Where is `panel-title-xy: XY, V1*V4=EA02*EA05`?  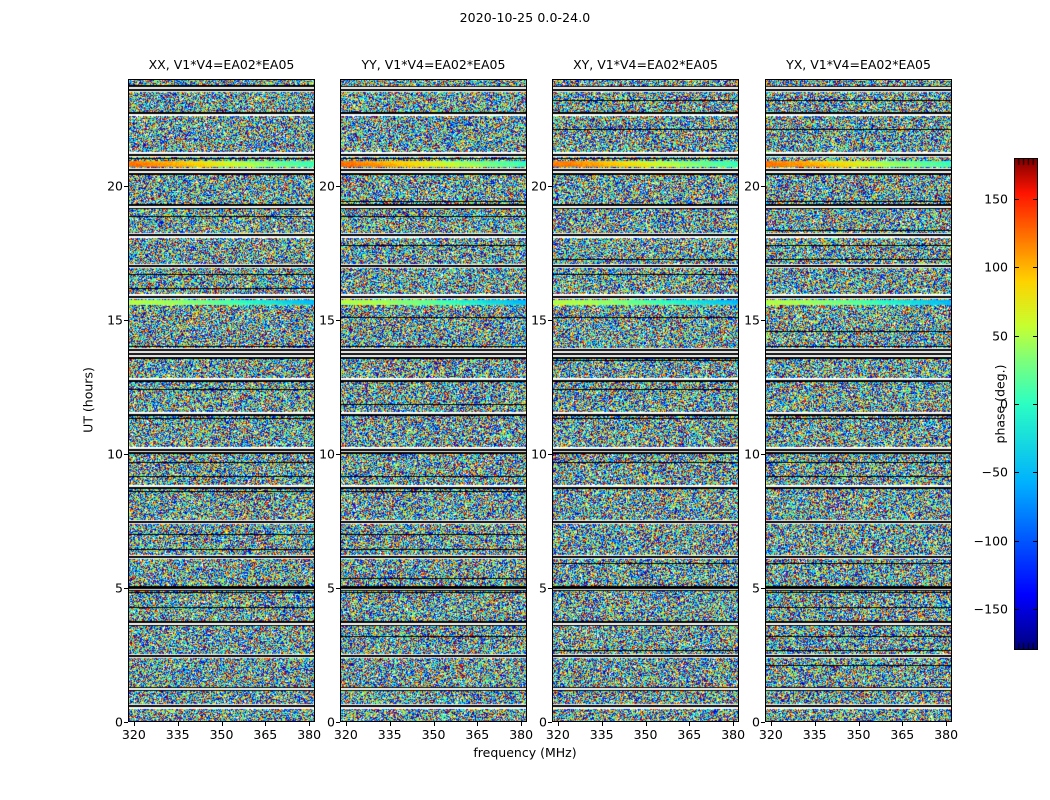 panel-title-xy: XY, V1*V4=EA02*EA05 is located at coordinates (645, 64).